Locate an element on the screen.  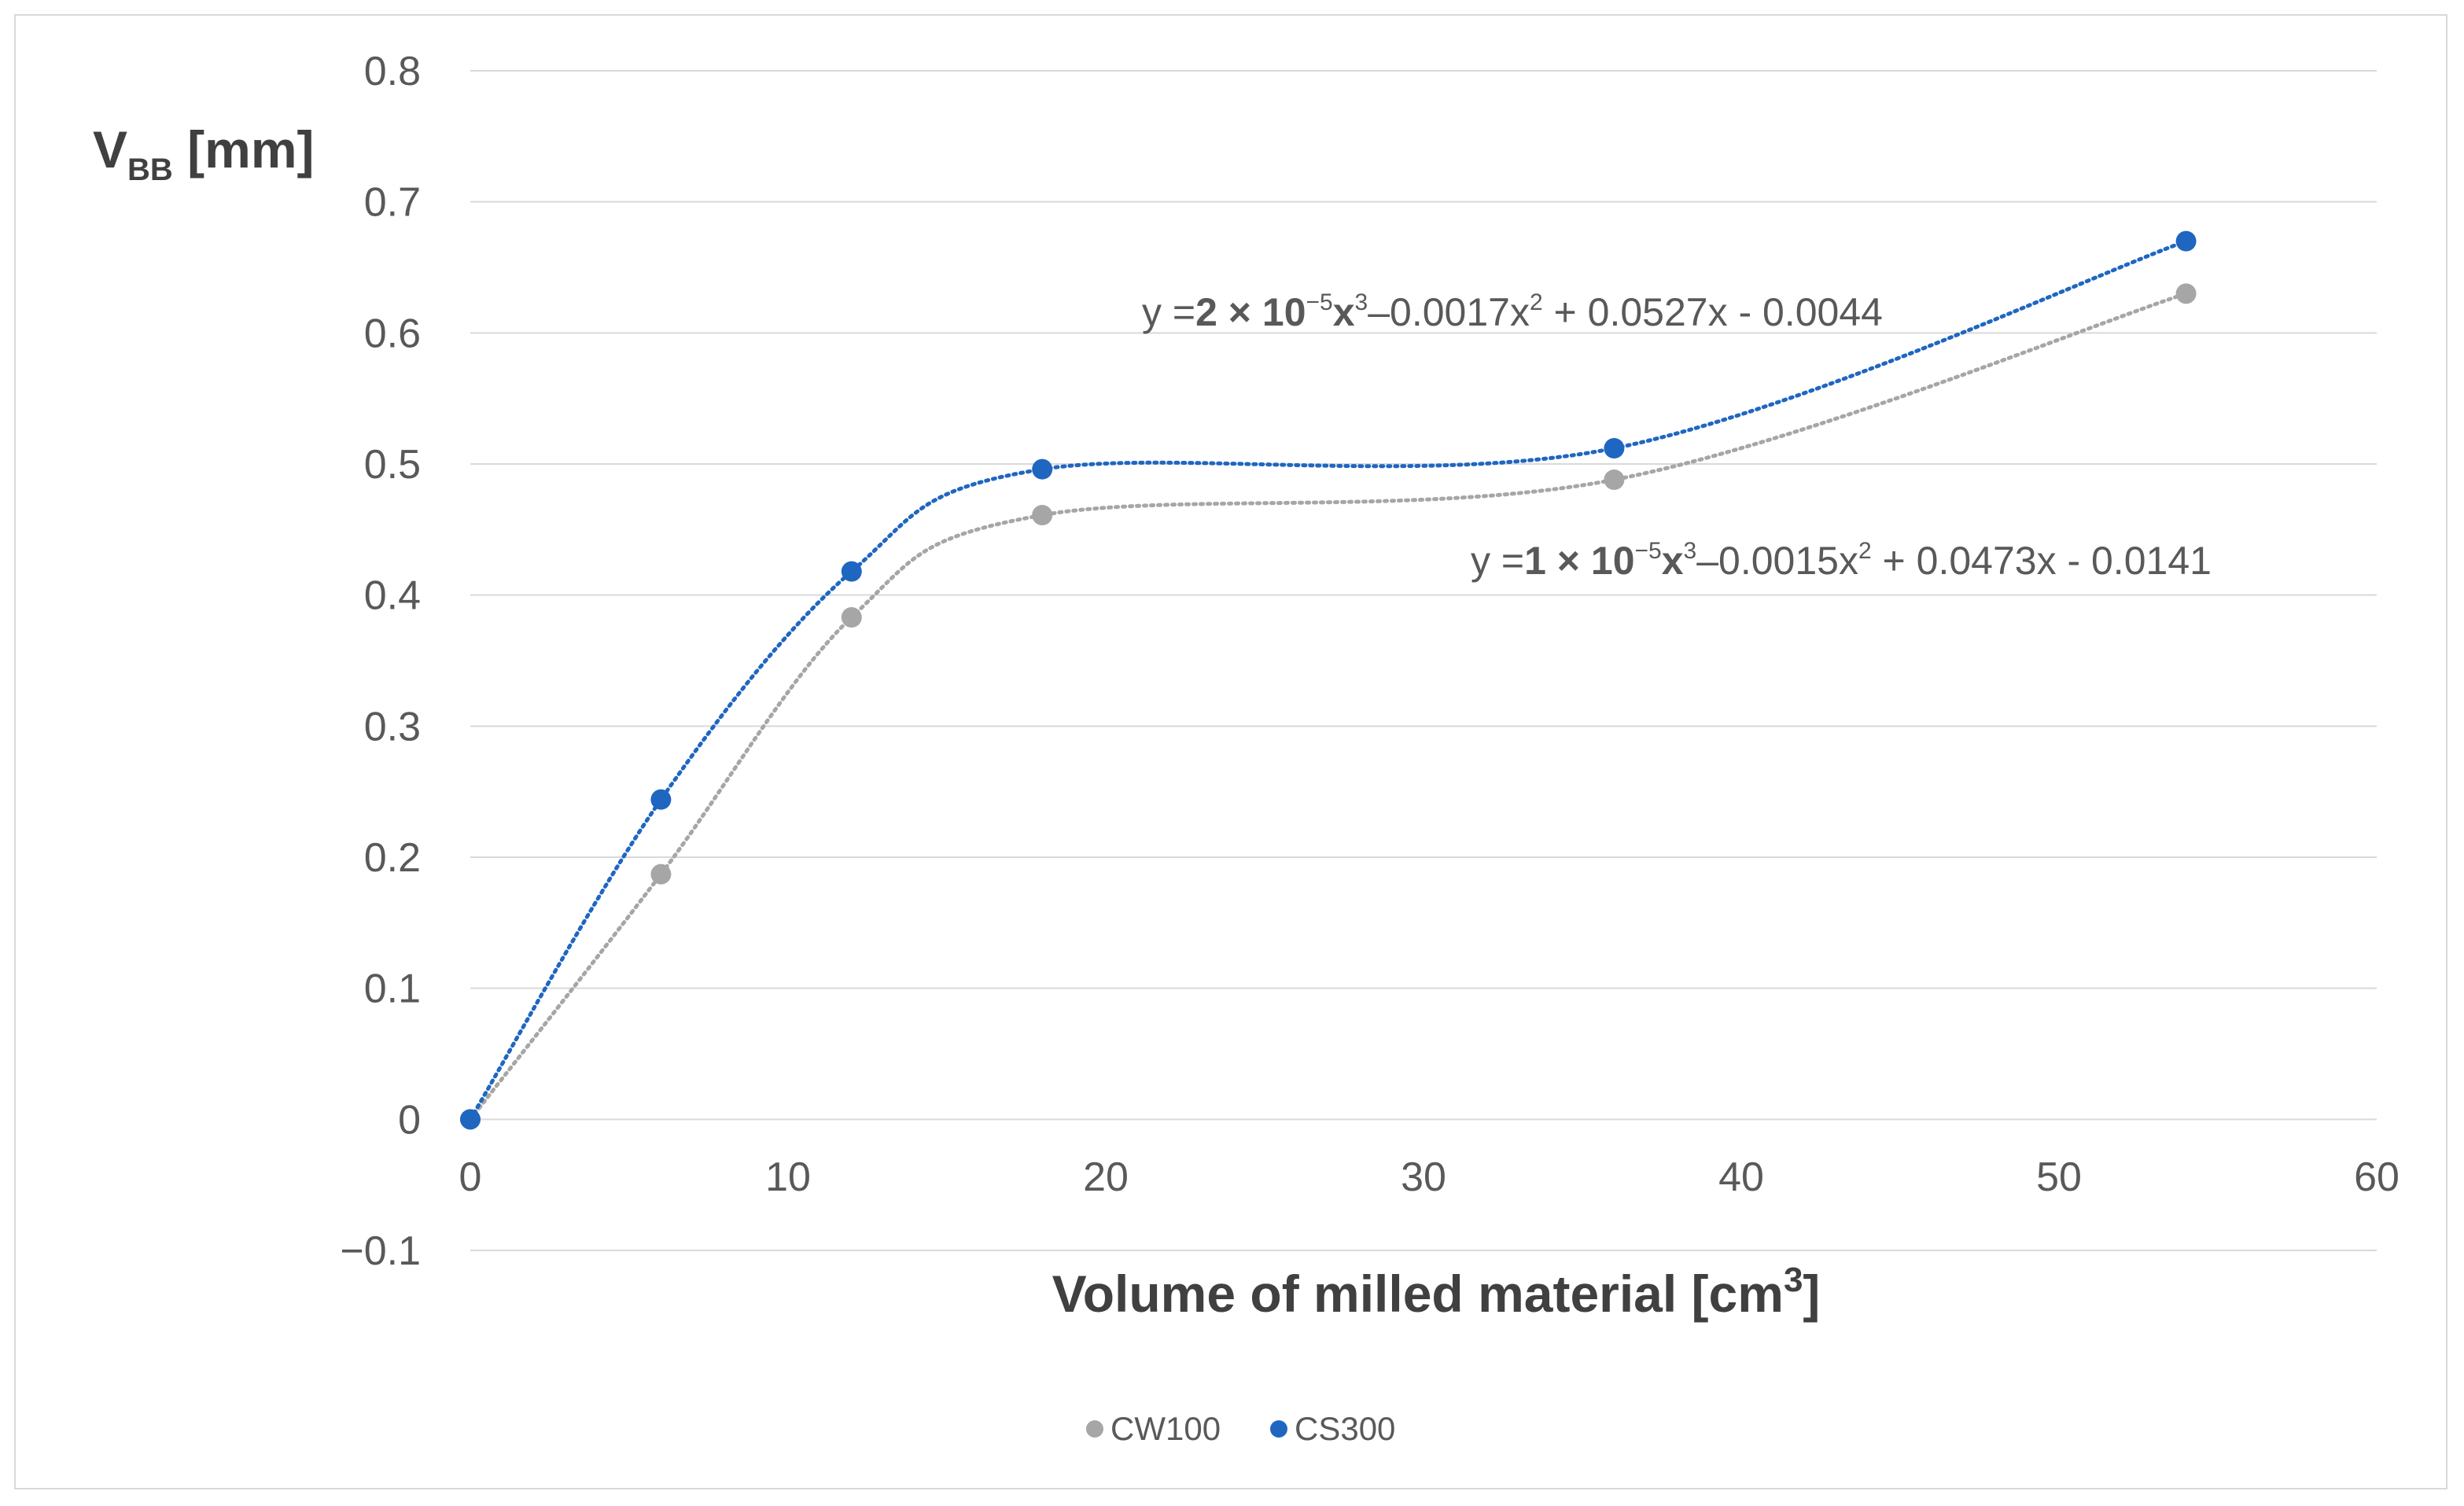
eq-cw100-exp: −5 is located at coordinates (1648, 551).